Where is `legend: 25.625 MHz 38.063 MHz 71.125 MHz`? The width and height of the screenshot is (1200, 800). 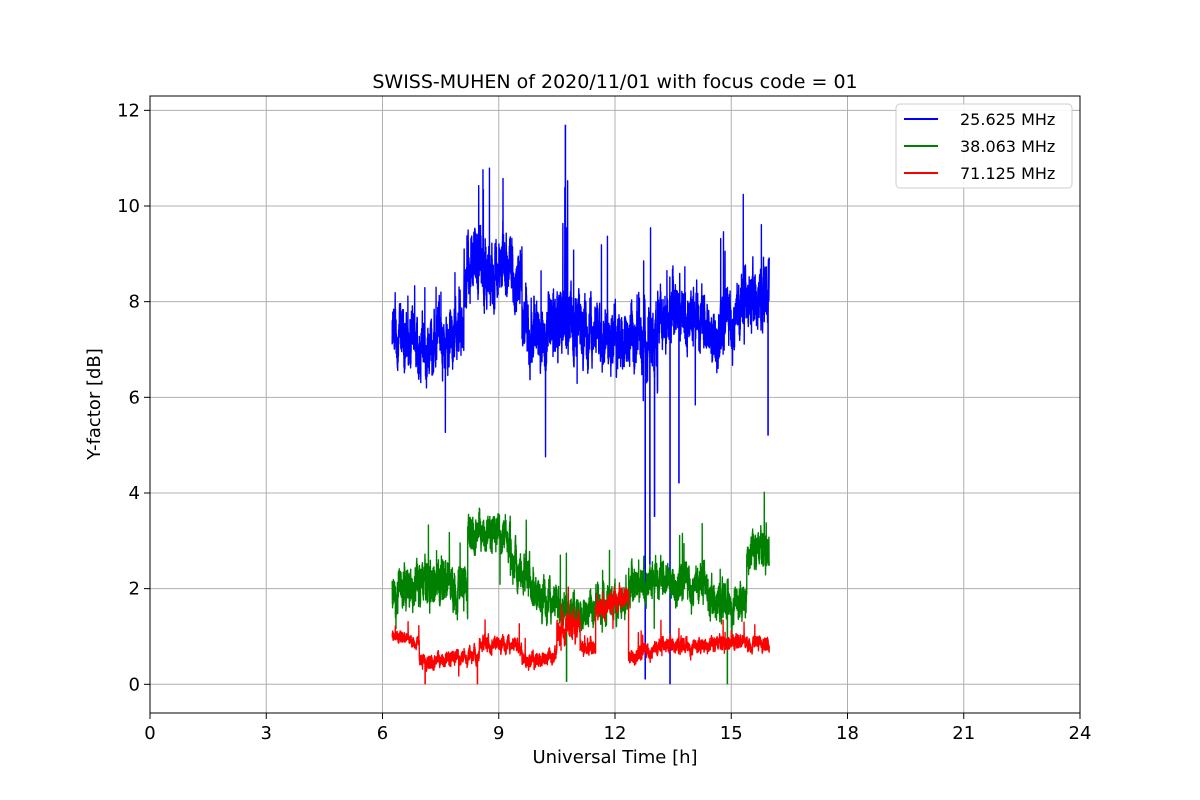 legend: 25.625 MHz 38.063 MHz 71.125 MHz is located at coordinates (984, 146).